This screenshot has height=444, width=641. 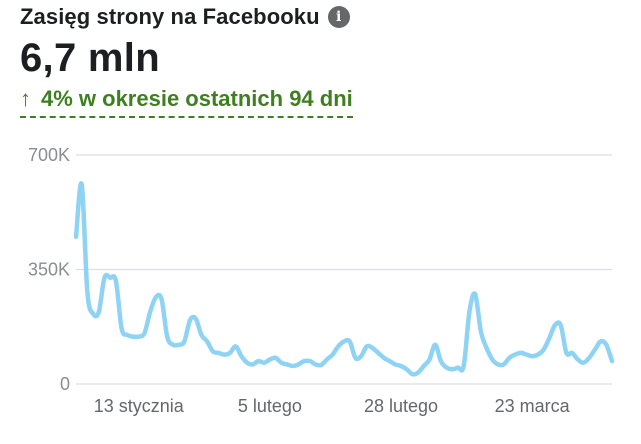 What do you see at coordinates (65, 384) in the screenshot?
I see `y-tick-label: 0` at bounding box center [65, 384].